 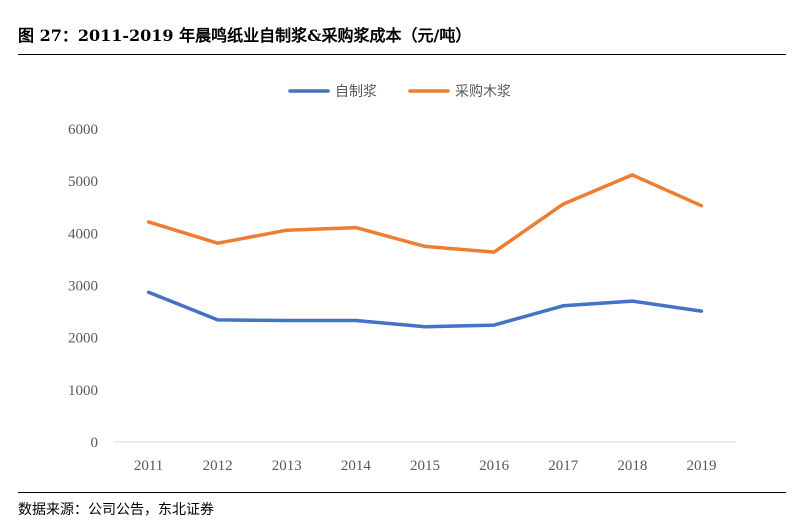 I want to click on x-axis: 2011 2012 2013 2014 2015 2016 2017 2018 2019, so click(x=425, y=457).